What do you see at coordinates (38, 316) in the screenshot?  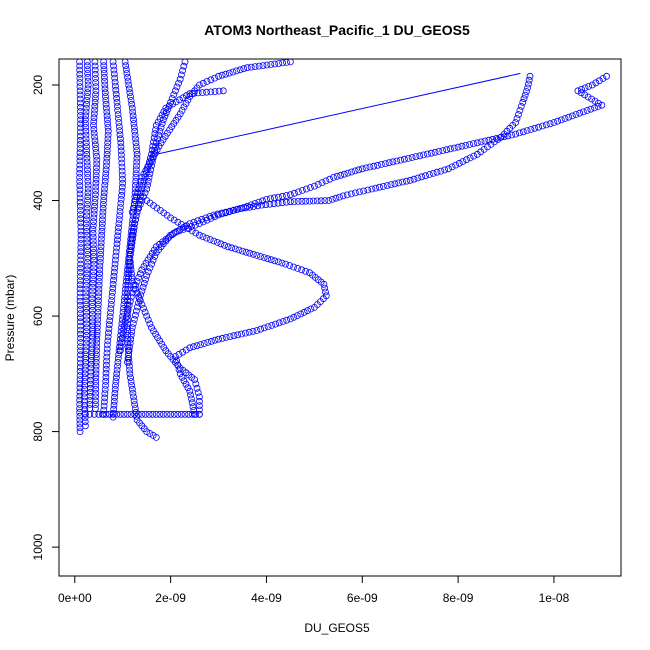 I see `y-tick-label: 600` at bounding box center [38, 316].